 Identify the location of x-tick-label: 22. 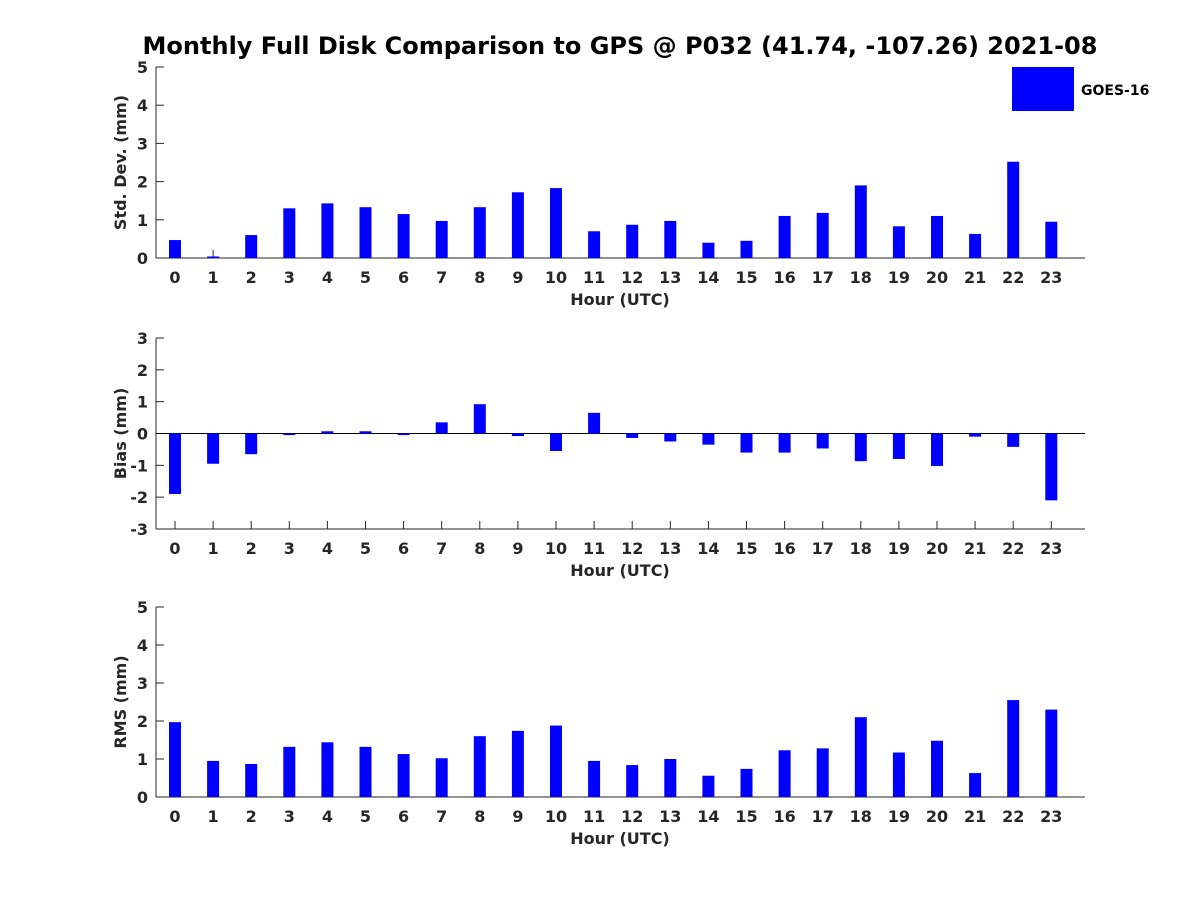
(1013, 277).